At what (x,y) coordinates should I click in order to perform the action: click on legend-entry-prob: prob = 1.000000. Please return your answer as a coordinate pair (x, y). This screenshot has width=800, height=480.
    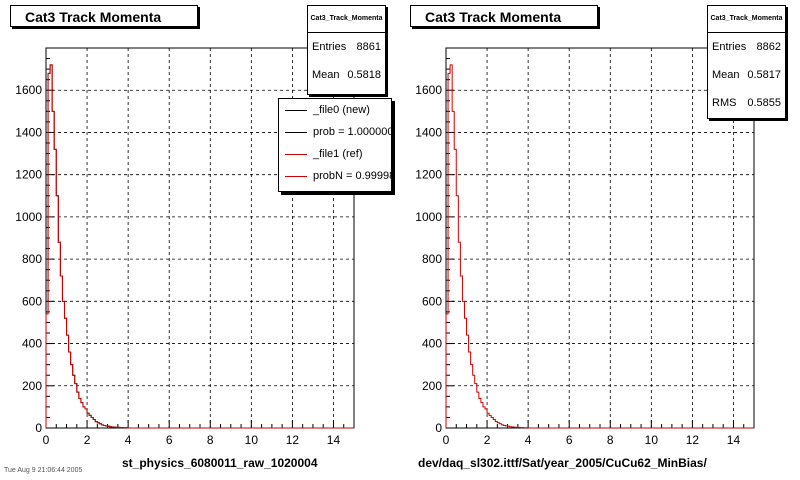
    Looking at the image, I should click on (335, 132).